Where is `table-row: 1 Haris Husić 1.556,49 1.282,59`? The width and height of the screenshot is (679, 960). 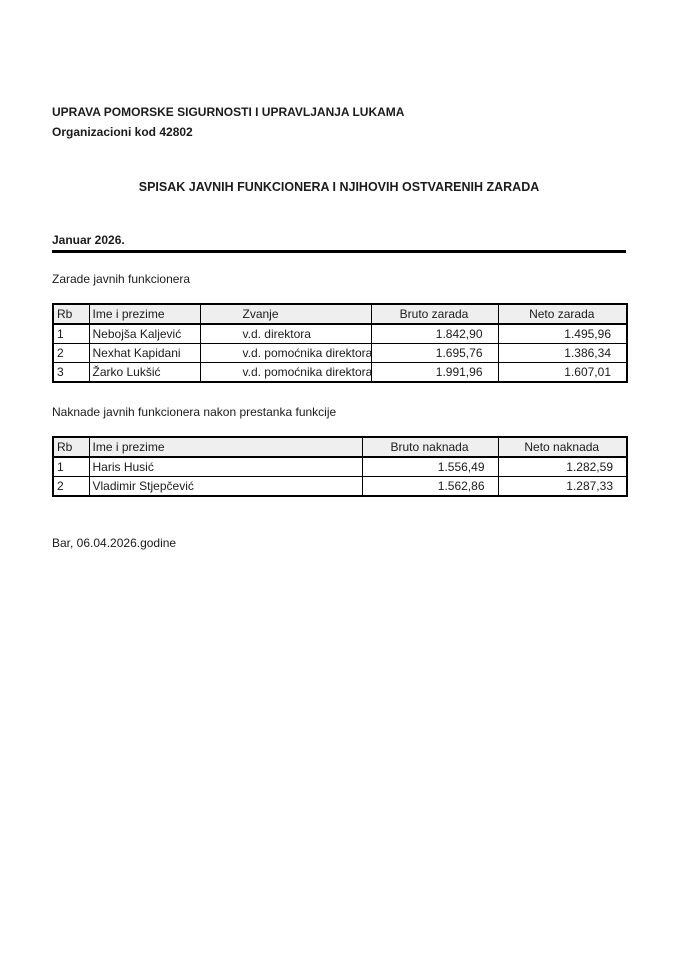
table-row: 1 Haris Husić 1.556,49 1.282,59 is located at coordinates (340, 466).